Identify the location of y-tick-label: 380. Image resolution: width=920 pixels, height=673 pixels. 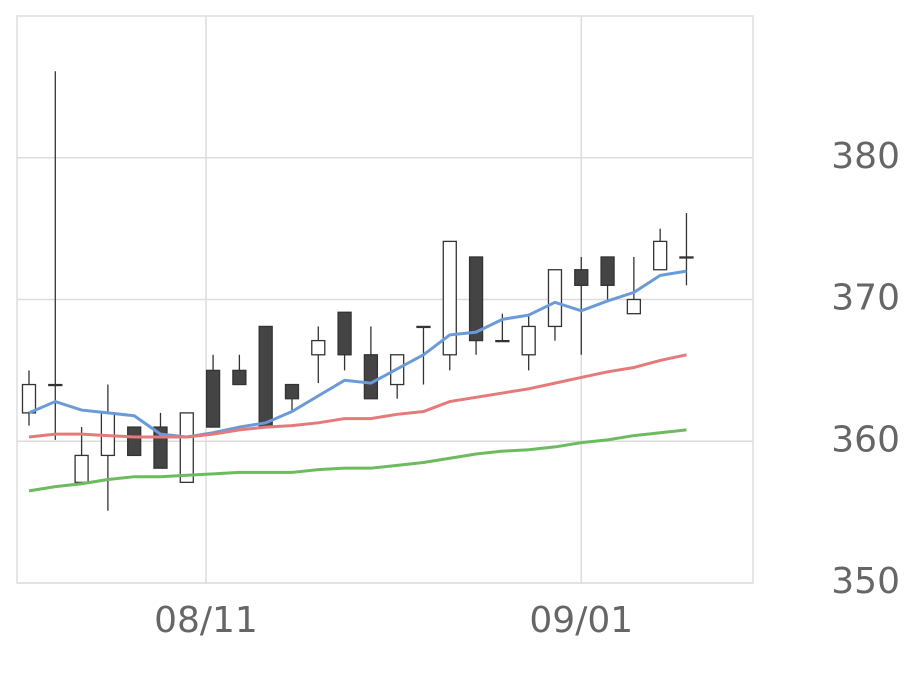
(865, 156).